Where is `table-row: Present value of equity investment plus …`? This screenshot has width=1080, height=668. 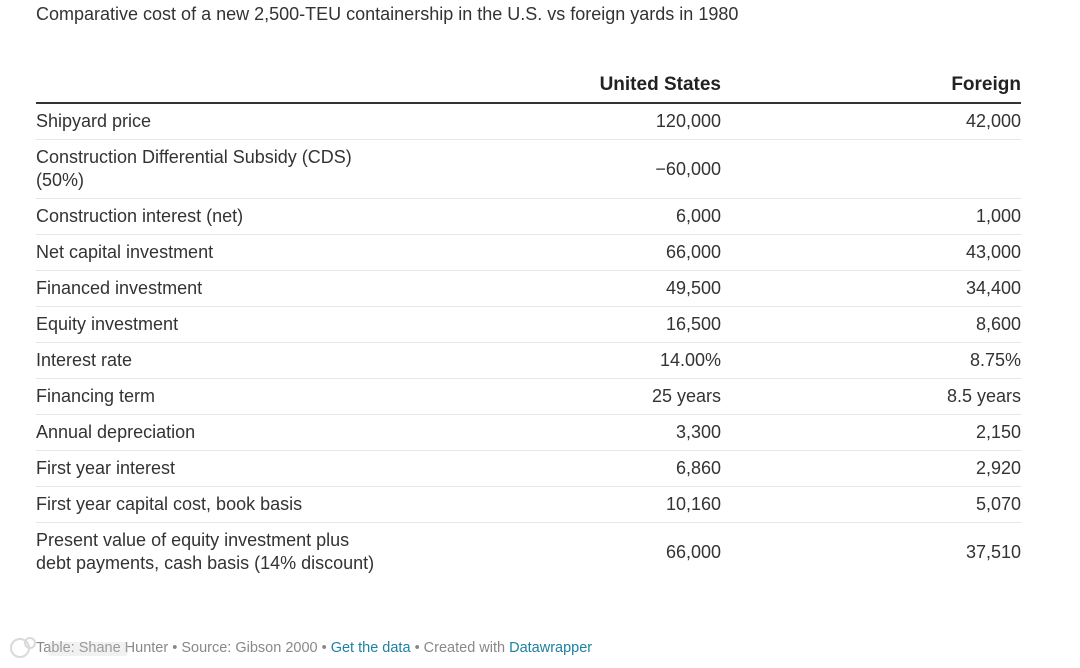 table-row: Present value of equity investment plus … is located at coordinates (528, 552).